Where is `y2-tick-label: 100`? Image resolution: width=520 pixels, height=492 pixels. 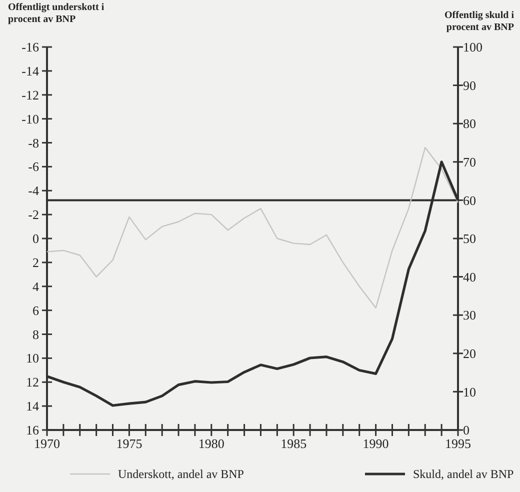
y2-tick-label: 100 is located at coordinates (472, 47).